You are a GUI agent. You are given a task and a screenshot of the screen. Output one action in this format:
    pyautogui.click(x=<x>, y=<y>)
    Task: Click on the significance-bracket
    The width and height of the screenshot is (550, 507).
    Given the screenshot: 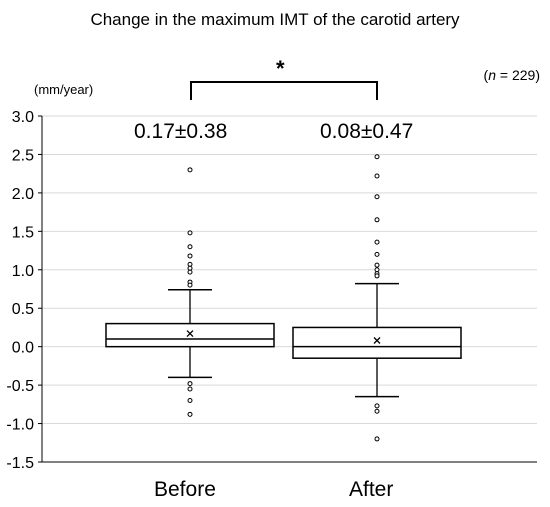 What is the action you would take?
    pyautogui.click(x=284, y=90)
    